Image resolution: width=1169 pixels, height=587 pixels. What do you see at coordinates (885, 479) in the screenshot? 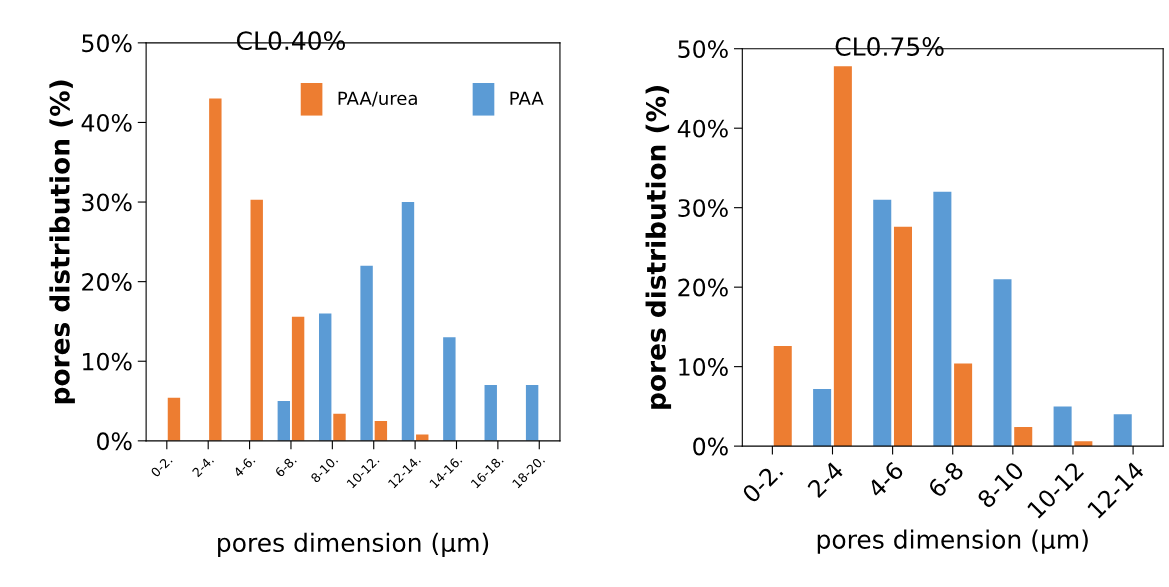
I see `x-tick-label: 4-6` at bounding box center [885, 479].